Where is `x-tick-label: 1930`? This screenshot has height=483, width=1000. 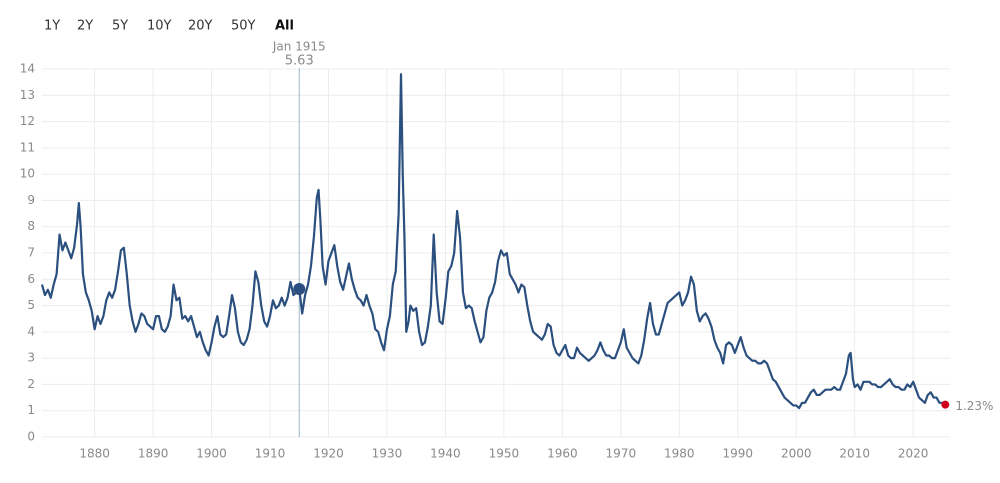 x-tick-label: 1930 is located at coordinates (387, 454).